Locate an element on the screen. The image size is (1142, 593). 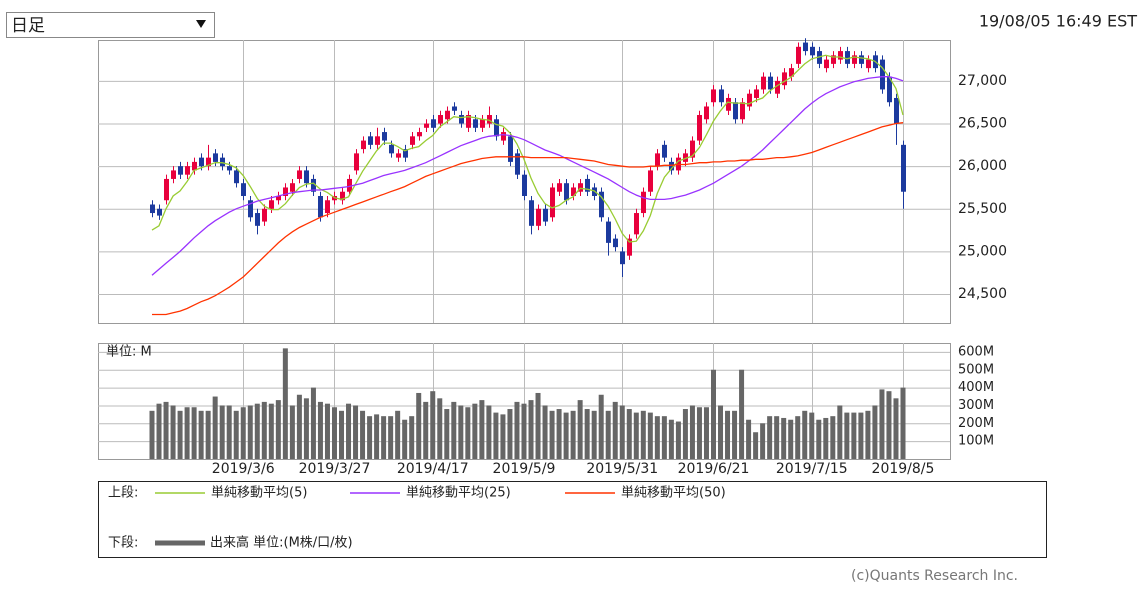
x-tick-label: 2019/4/17 is located at coordinates (433, 469).